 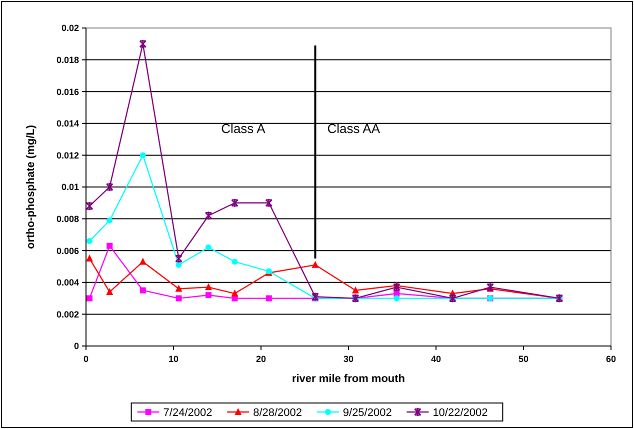 What do you see at coordinates (523, 359) in the screenshot?
I see `x-tick-label: 50` at bounding box center [523, 359].